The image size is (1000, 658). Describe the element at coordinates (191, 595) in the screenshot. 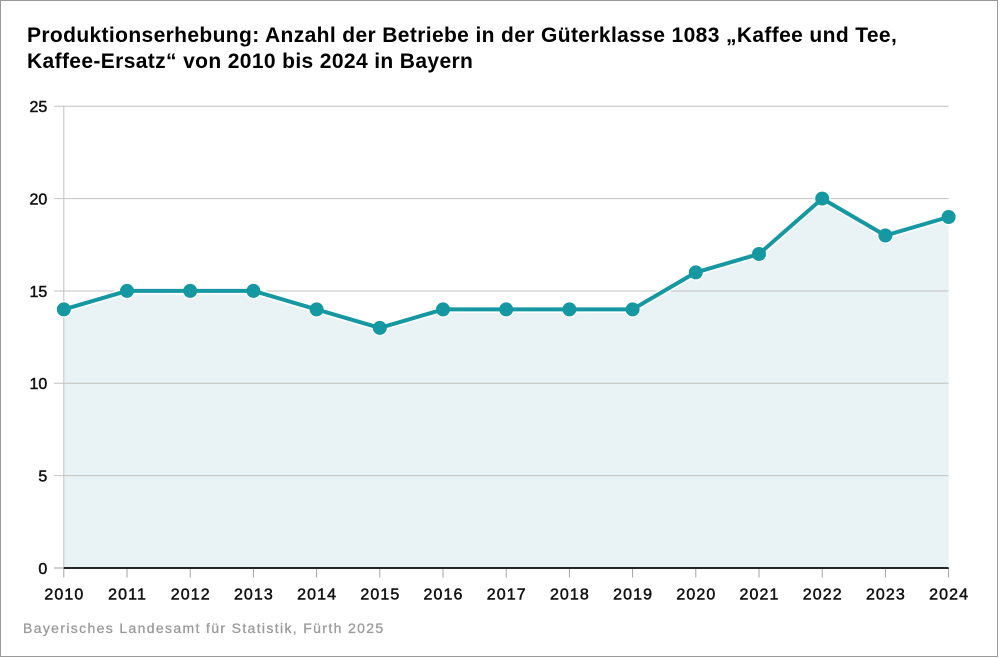

I see `svg-text: 2012` at that location.